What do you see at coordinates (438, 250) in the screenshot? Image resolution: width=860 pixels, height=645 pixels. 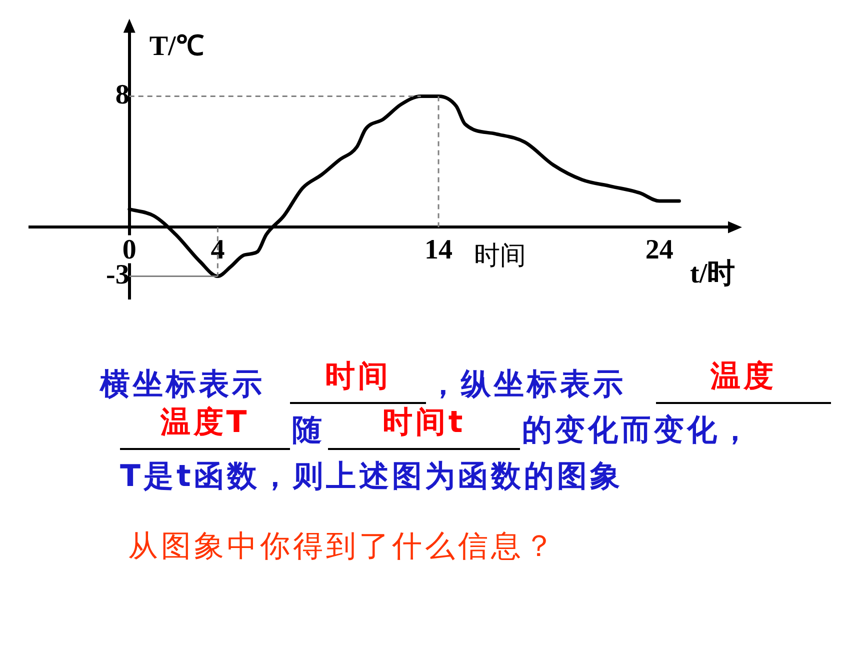 I see `x-tick-label: 14` at bounding box center [438, 250].